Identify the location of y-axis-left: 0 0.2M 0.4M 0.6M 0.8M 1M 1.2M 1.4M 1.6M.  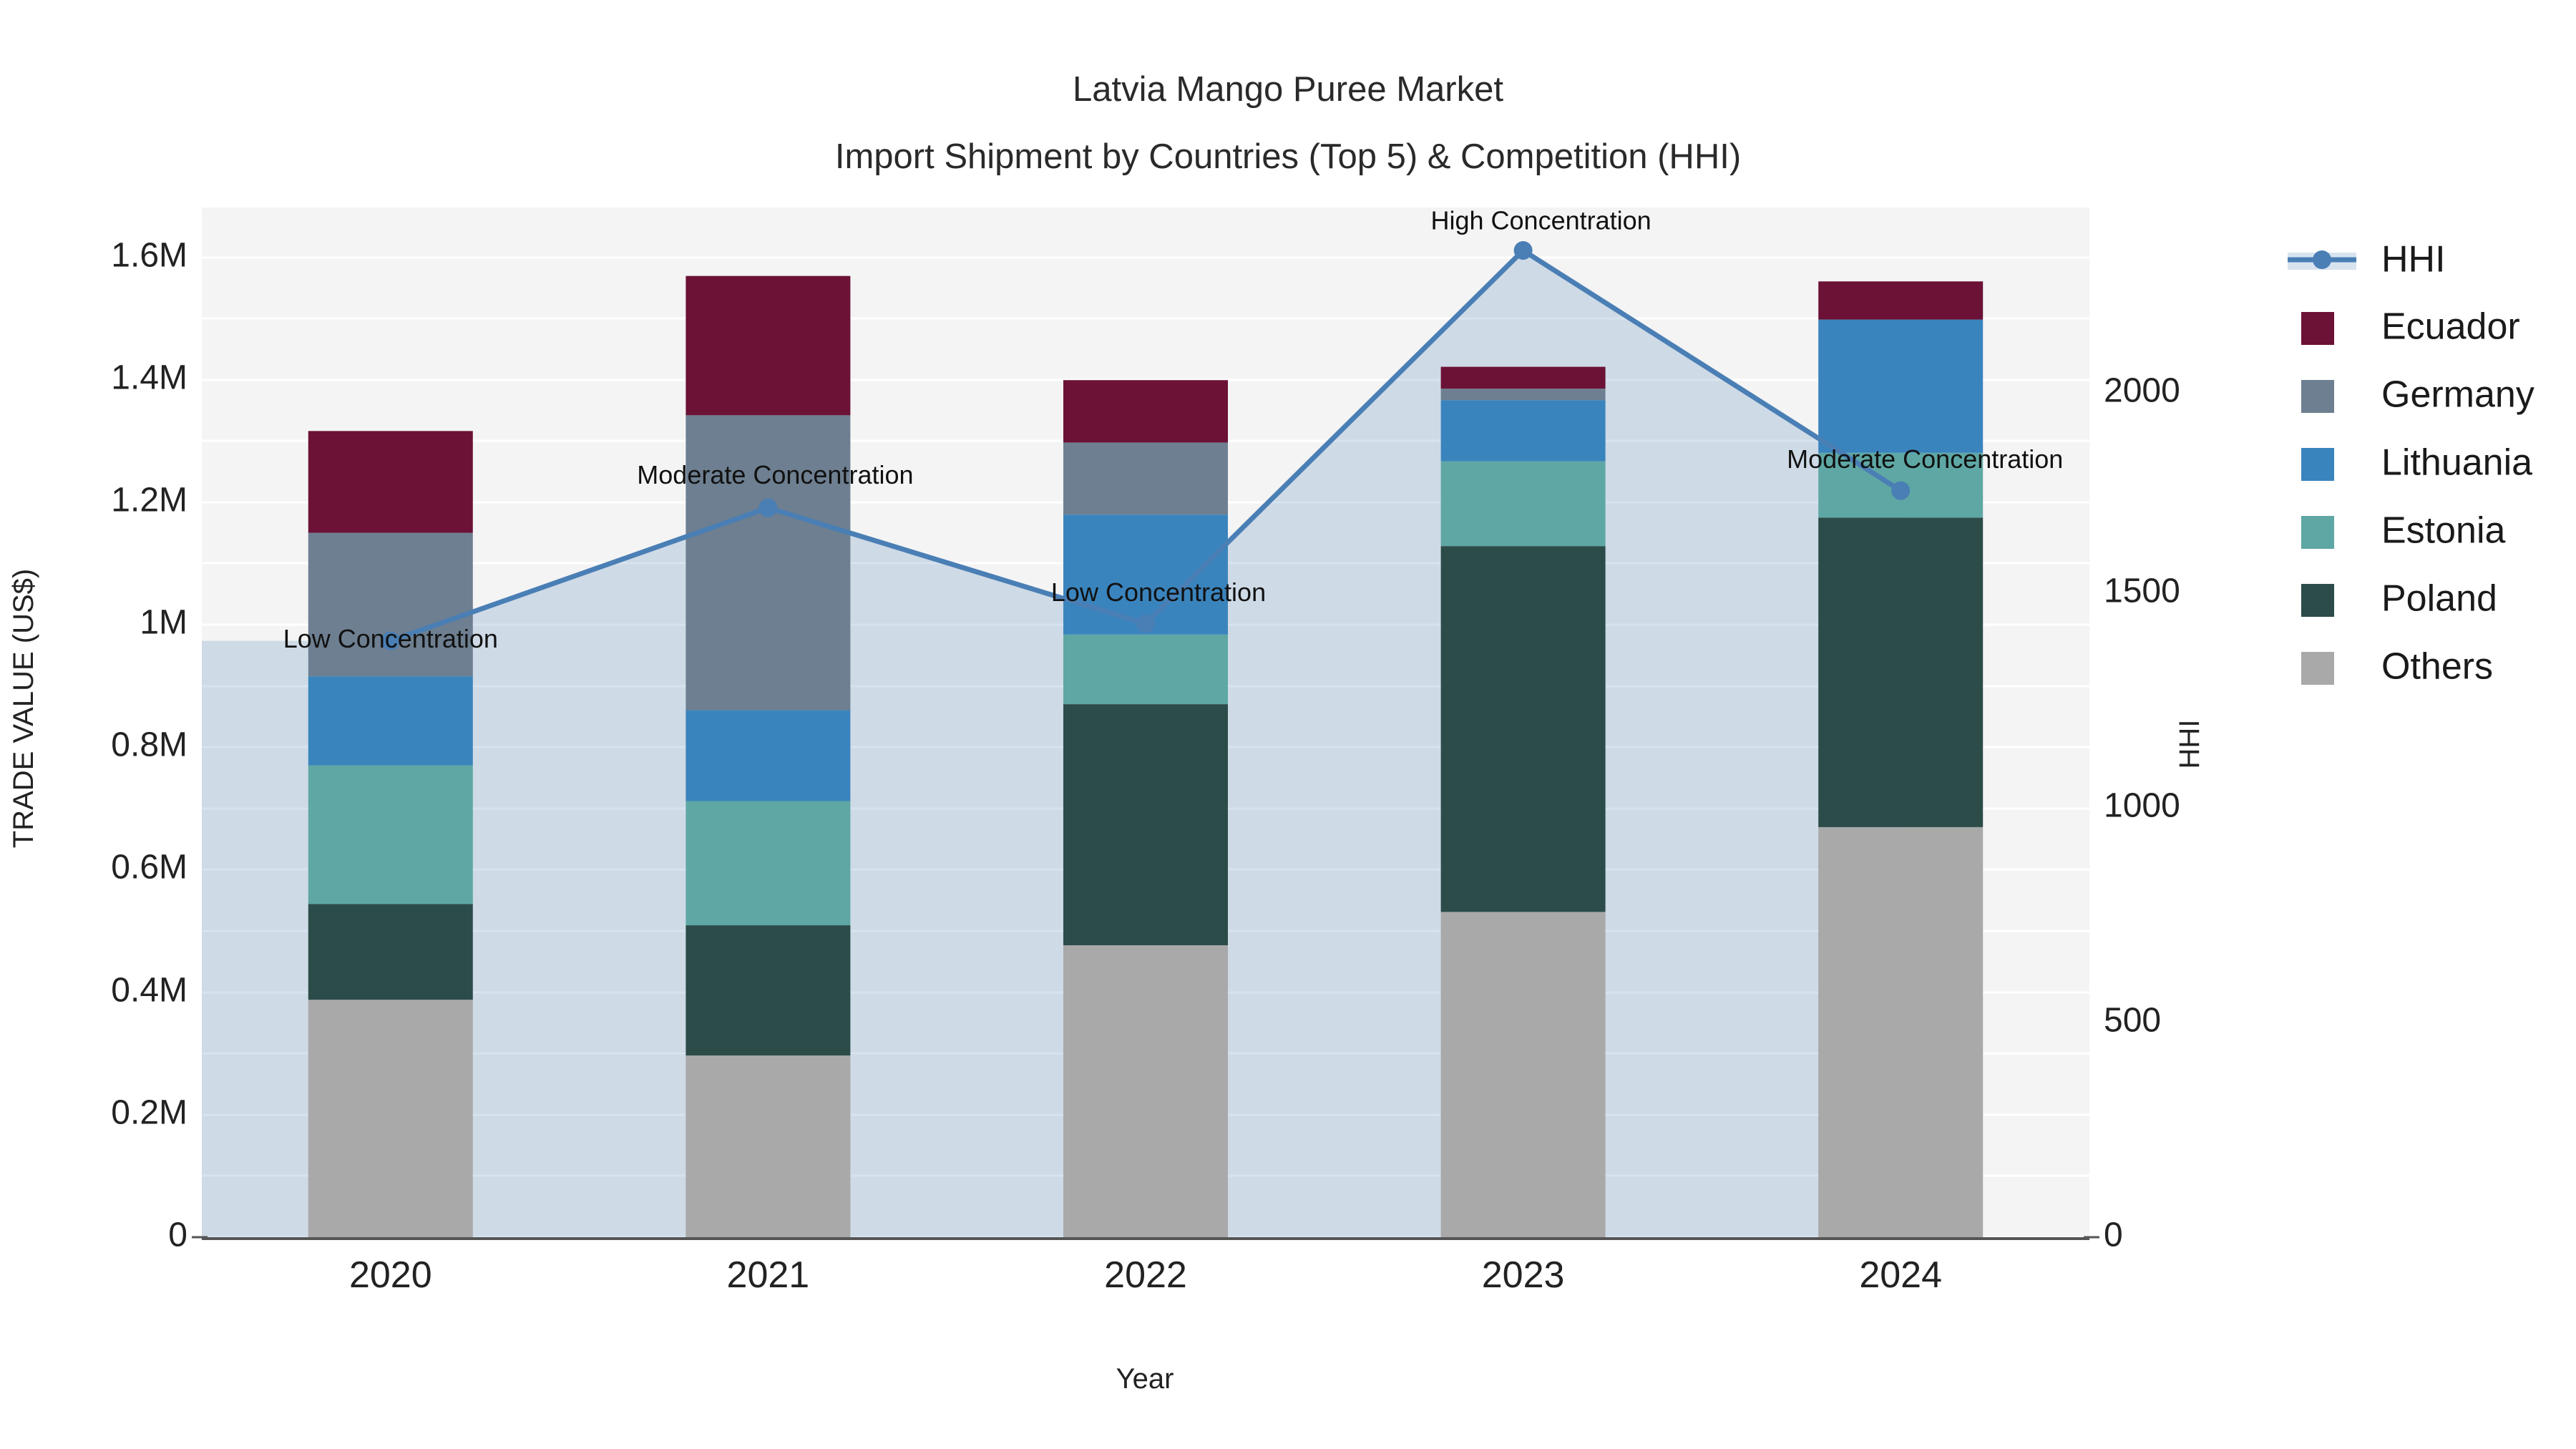
(159, 745).